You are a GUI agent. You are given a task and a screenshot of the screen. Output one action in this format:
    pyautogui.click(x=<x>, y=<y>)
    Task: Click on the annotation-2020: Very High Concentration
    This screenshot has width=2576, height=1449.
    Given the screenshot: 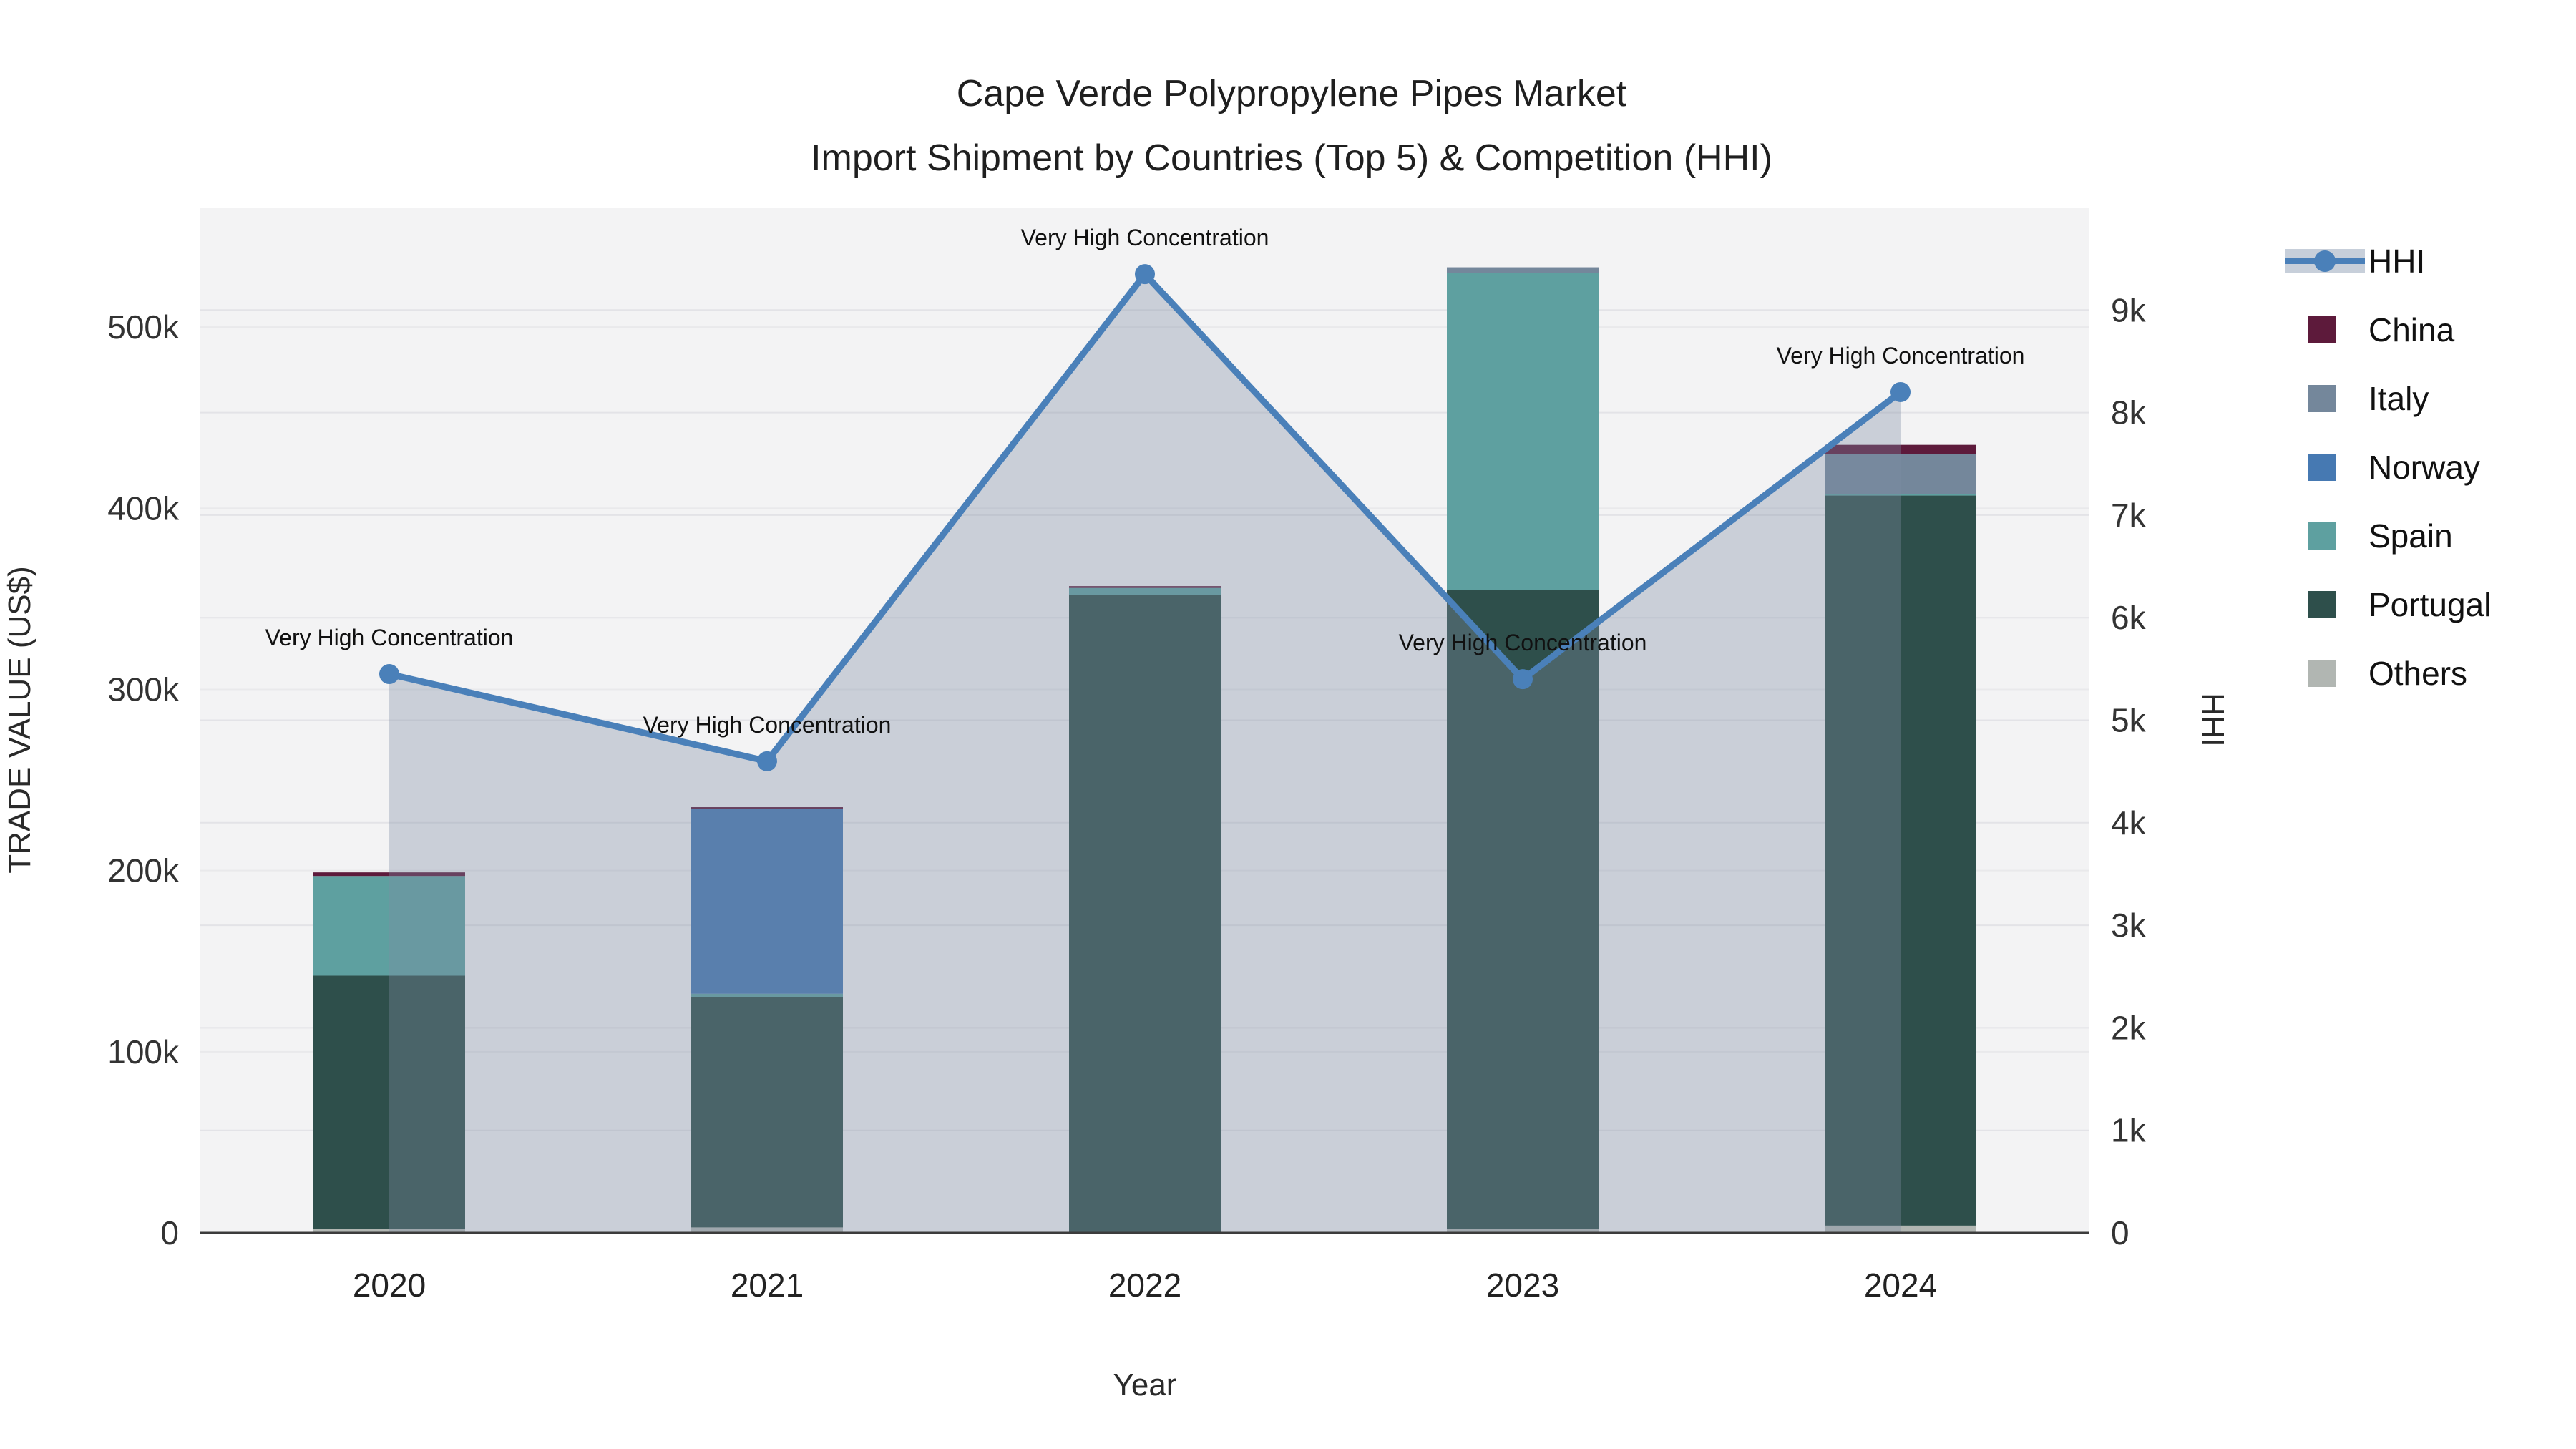 What is the action you would take?
    pyautogui.click(x=390, y=637)
    